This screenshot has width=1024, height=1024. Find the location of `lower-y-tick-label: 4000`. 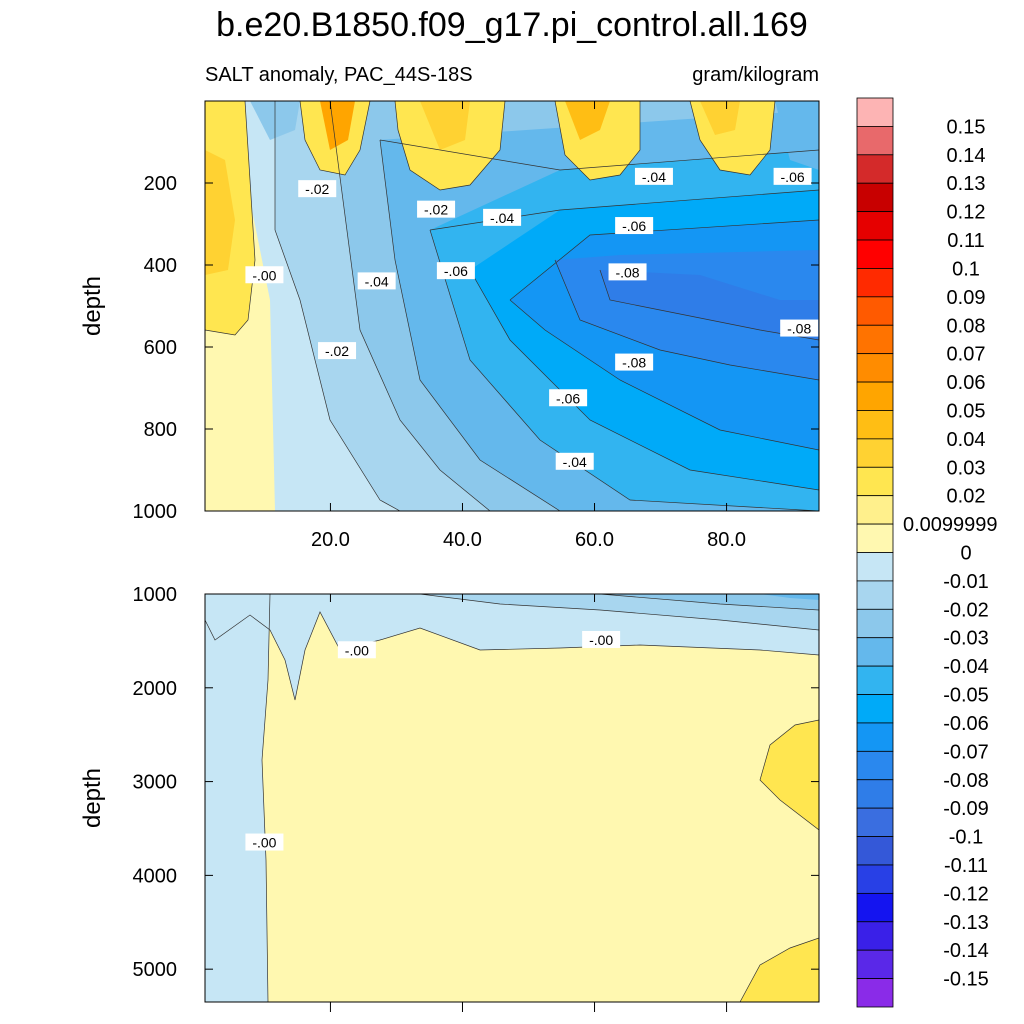

lower-y-tick-label: 4000 is located at coordinates (155, 876).